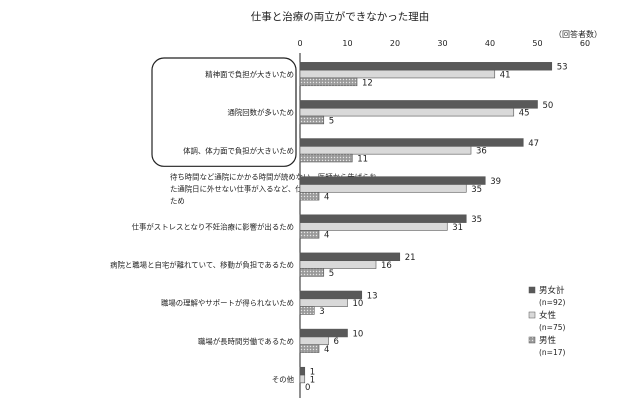 This screenshot has width=641, height=405. I want to click on category-label: 通院回数が多いため, so click(260, 112).